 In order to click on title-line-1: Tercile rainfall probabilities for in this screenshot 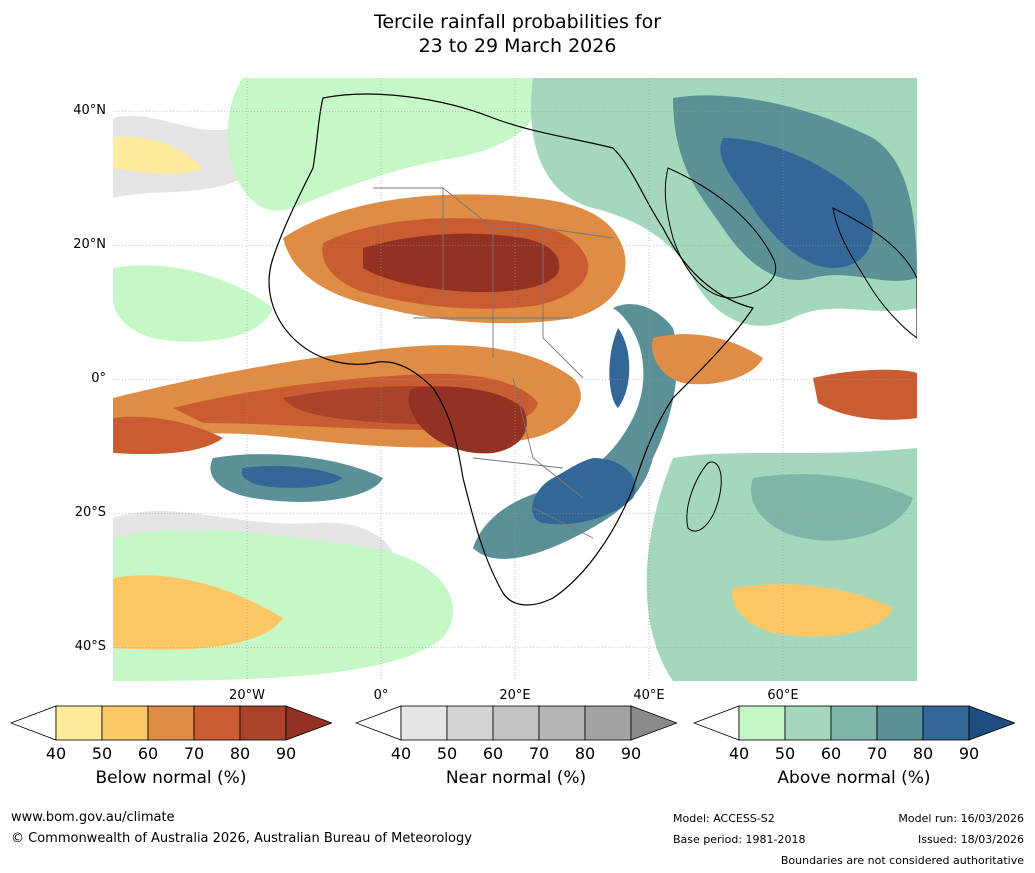, I will do `click(517, 22)`.